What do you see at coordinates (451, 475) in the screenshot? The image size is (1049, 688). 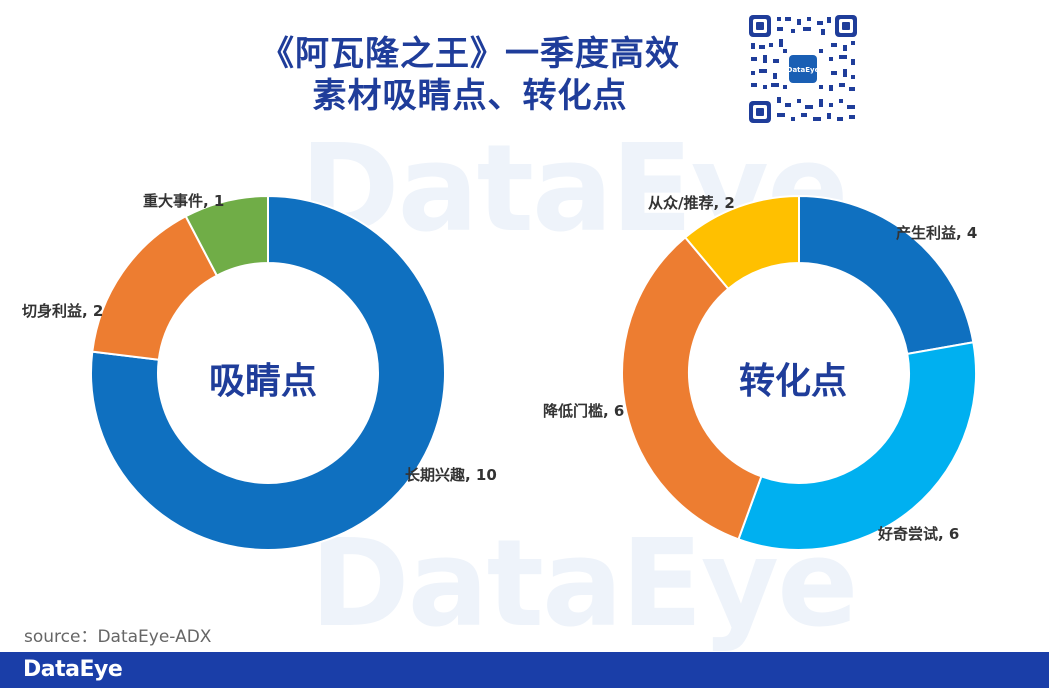 I see `slice-label-long-interest: 长期兴趣, 10` at bounding box center [451, 475].